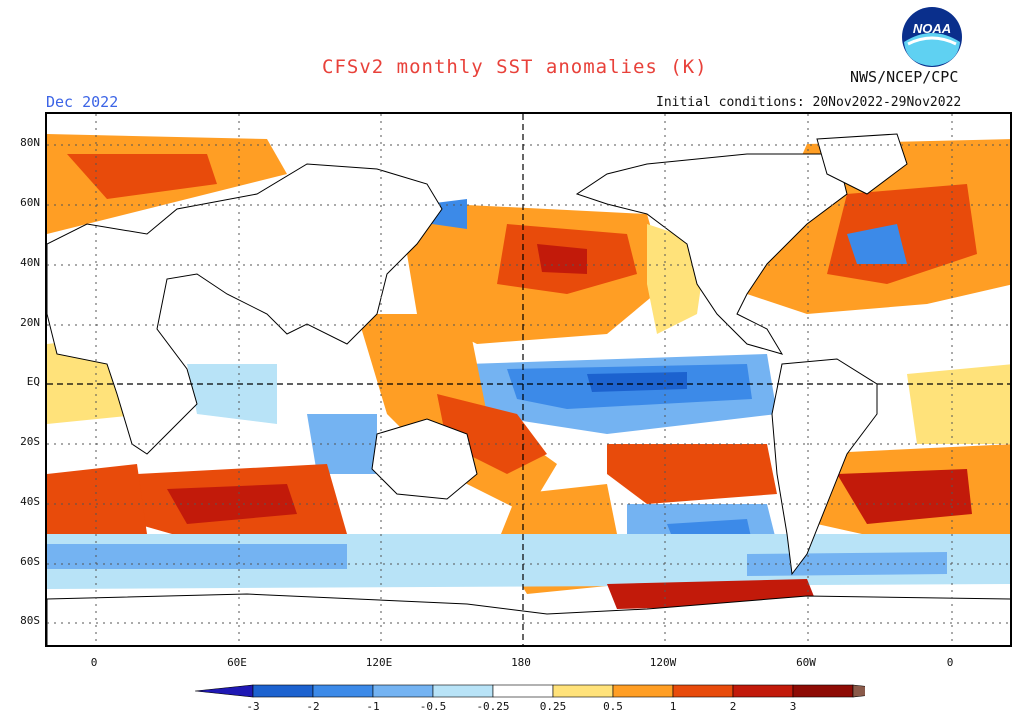 The image size is (1024, 720). I want to click on noaa-logo: NOAA, so click(932, 37).